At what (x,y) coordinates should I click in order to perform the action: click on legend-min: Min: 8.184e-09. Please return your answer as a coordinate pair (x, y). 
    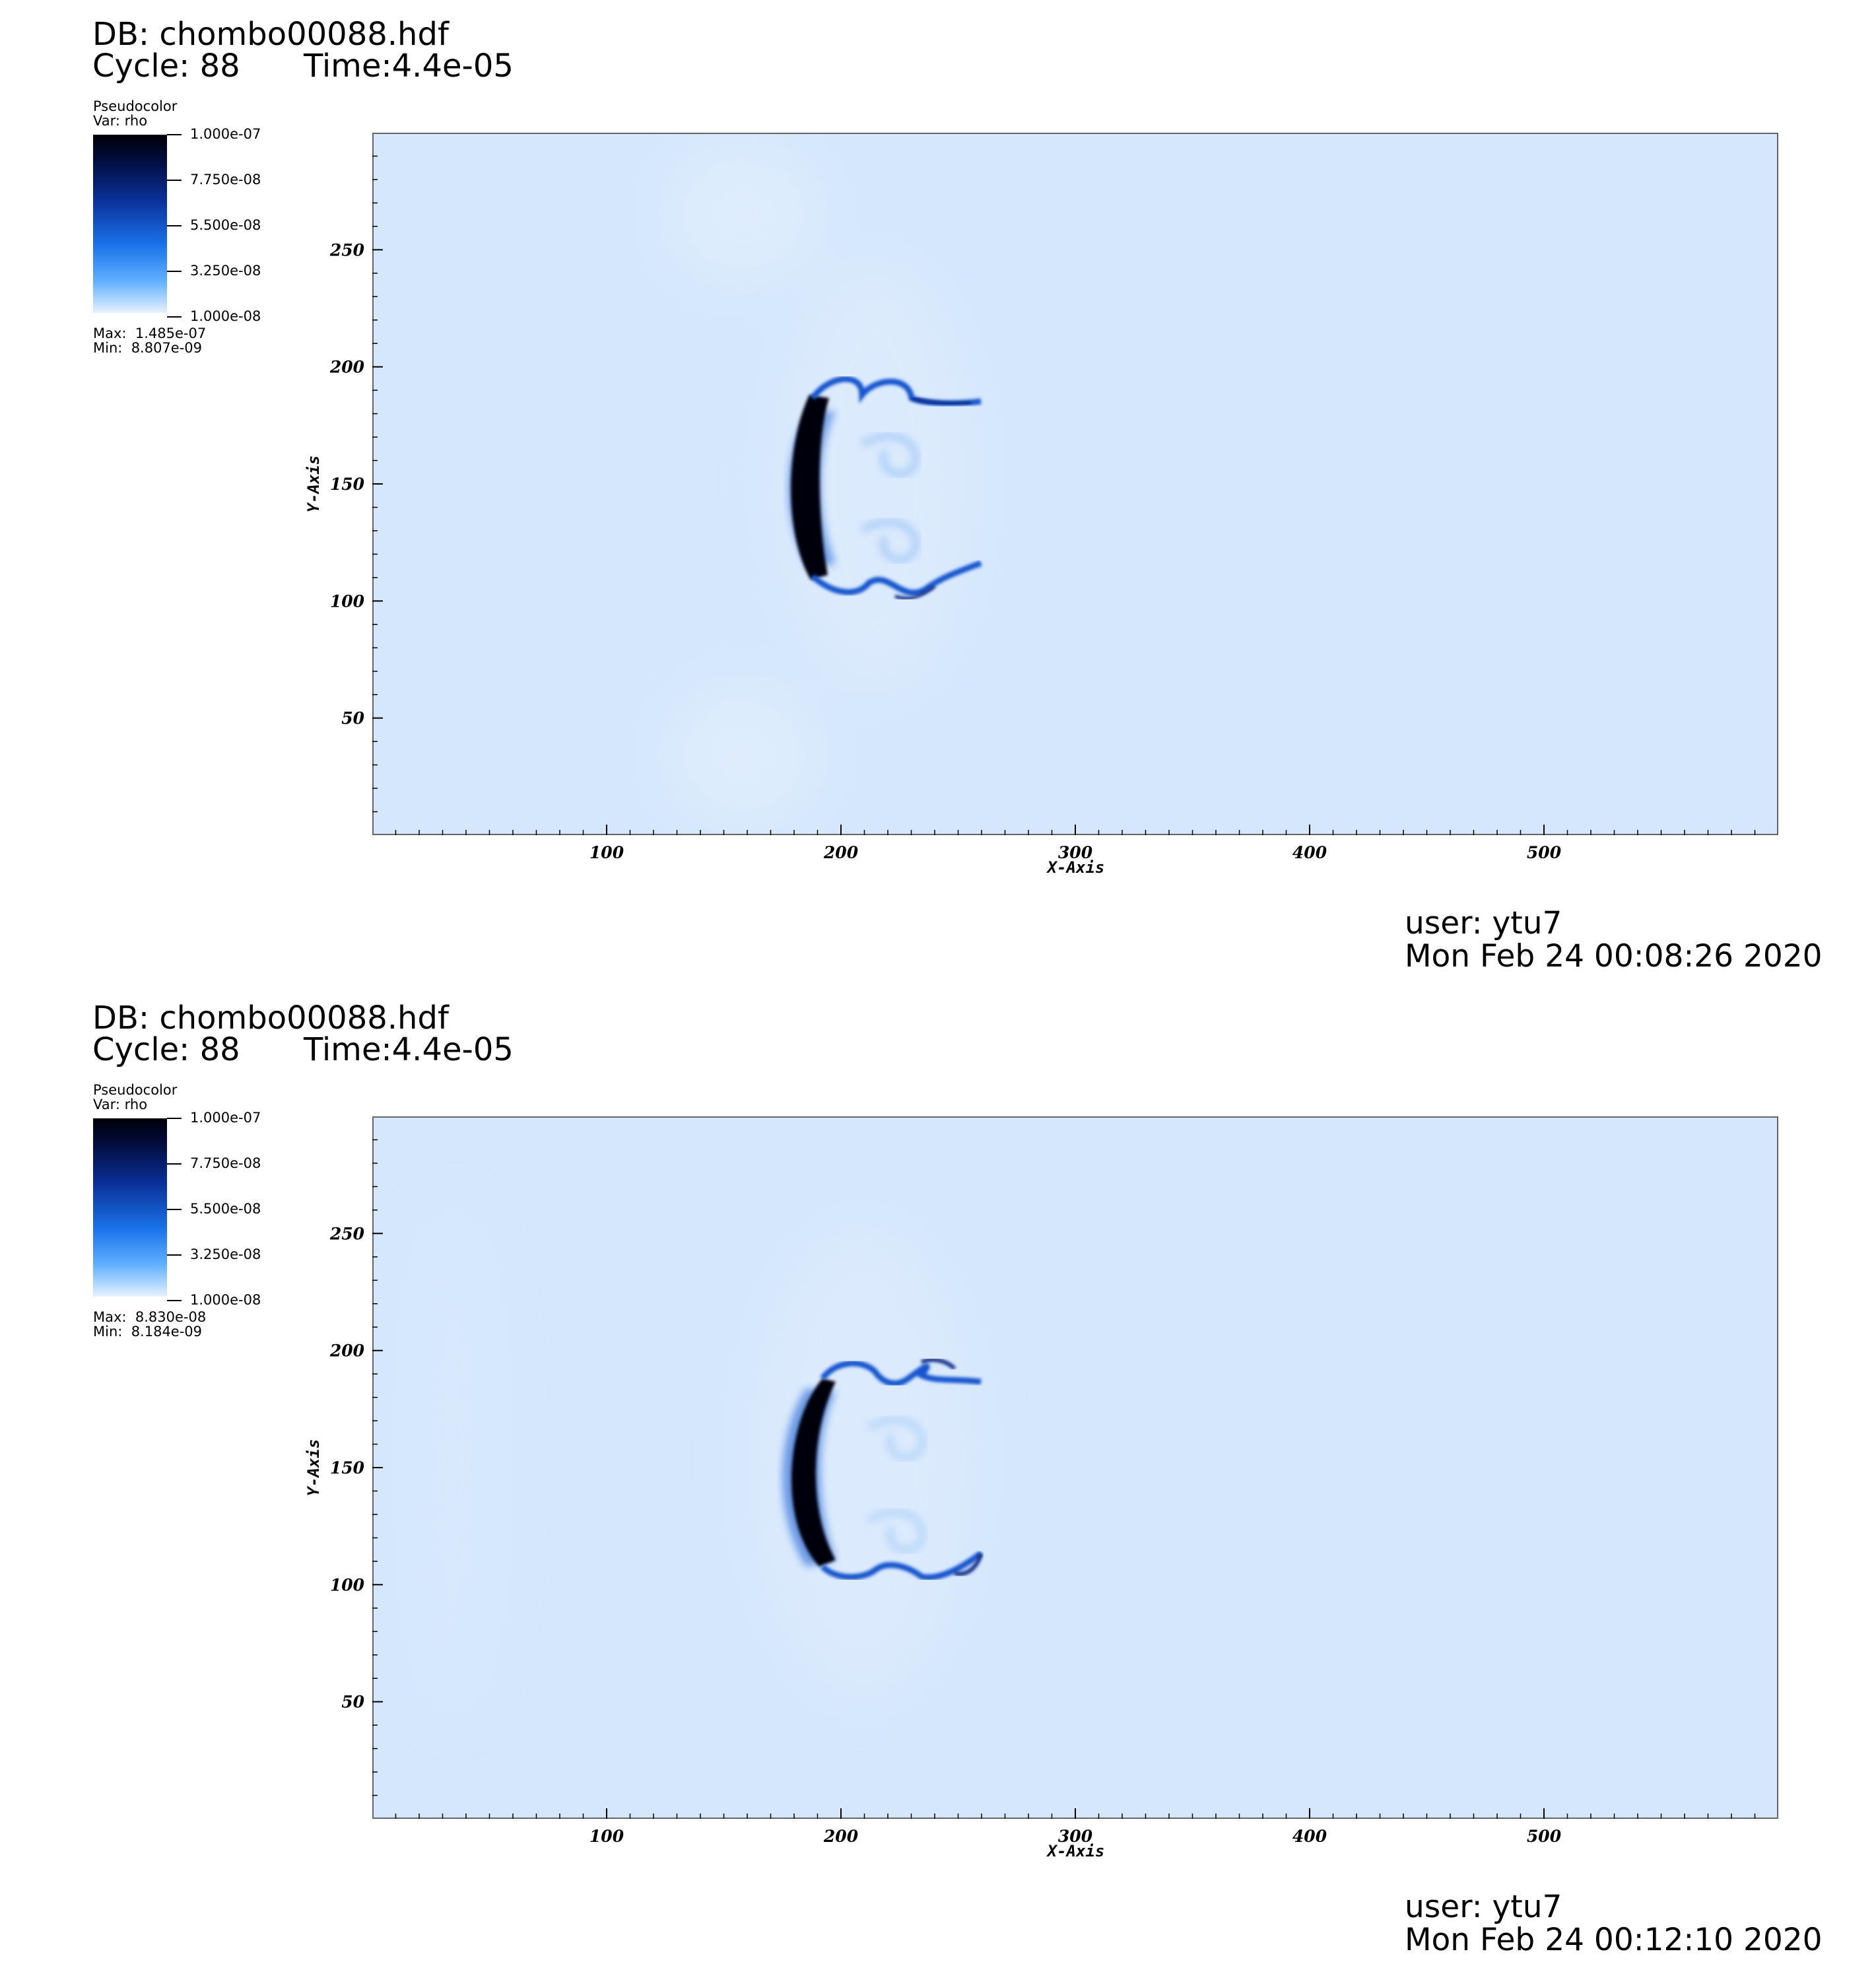
    Looking at the image, I should click on (148, 1332).